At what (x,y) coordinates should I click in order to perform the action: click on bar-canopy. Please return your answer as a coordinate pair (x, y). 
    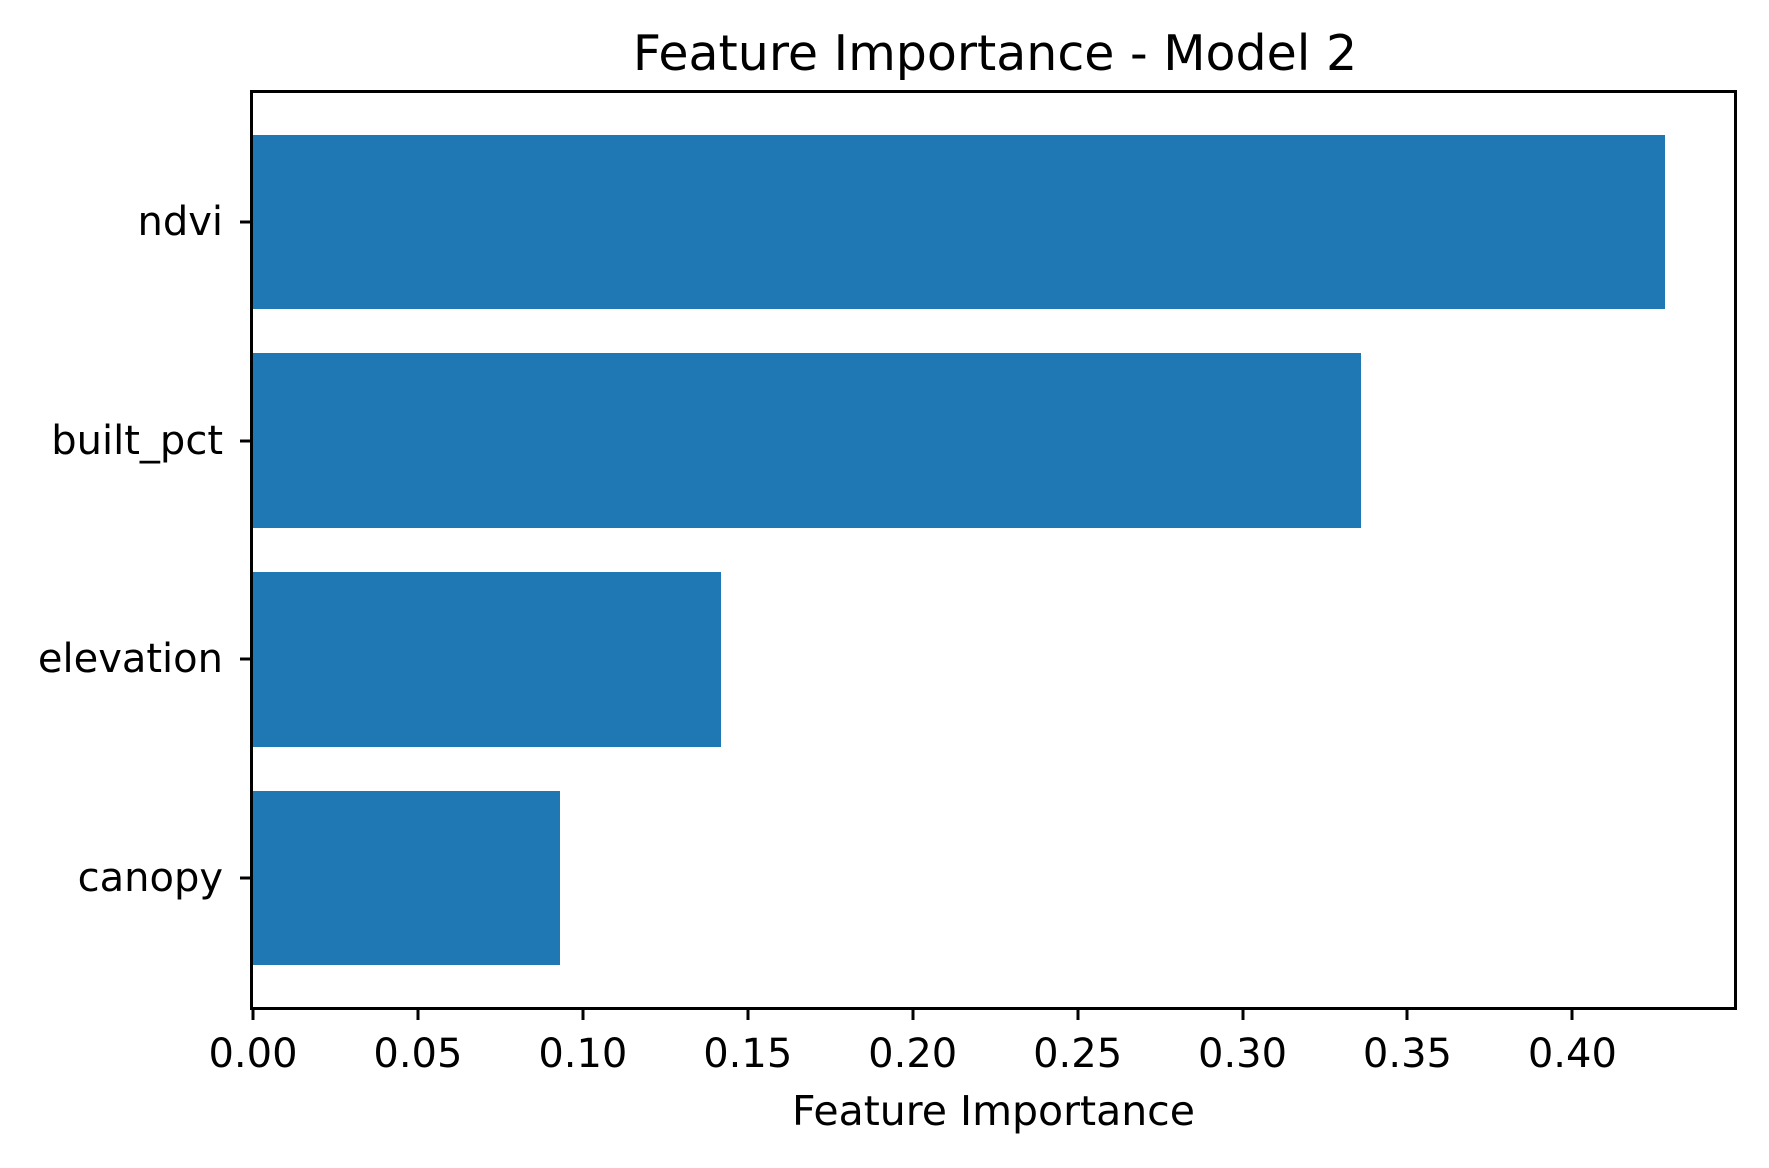
    Looking at the image, I should click on (406, 878).